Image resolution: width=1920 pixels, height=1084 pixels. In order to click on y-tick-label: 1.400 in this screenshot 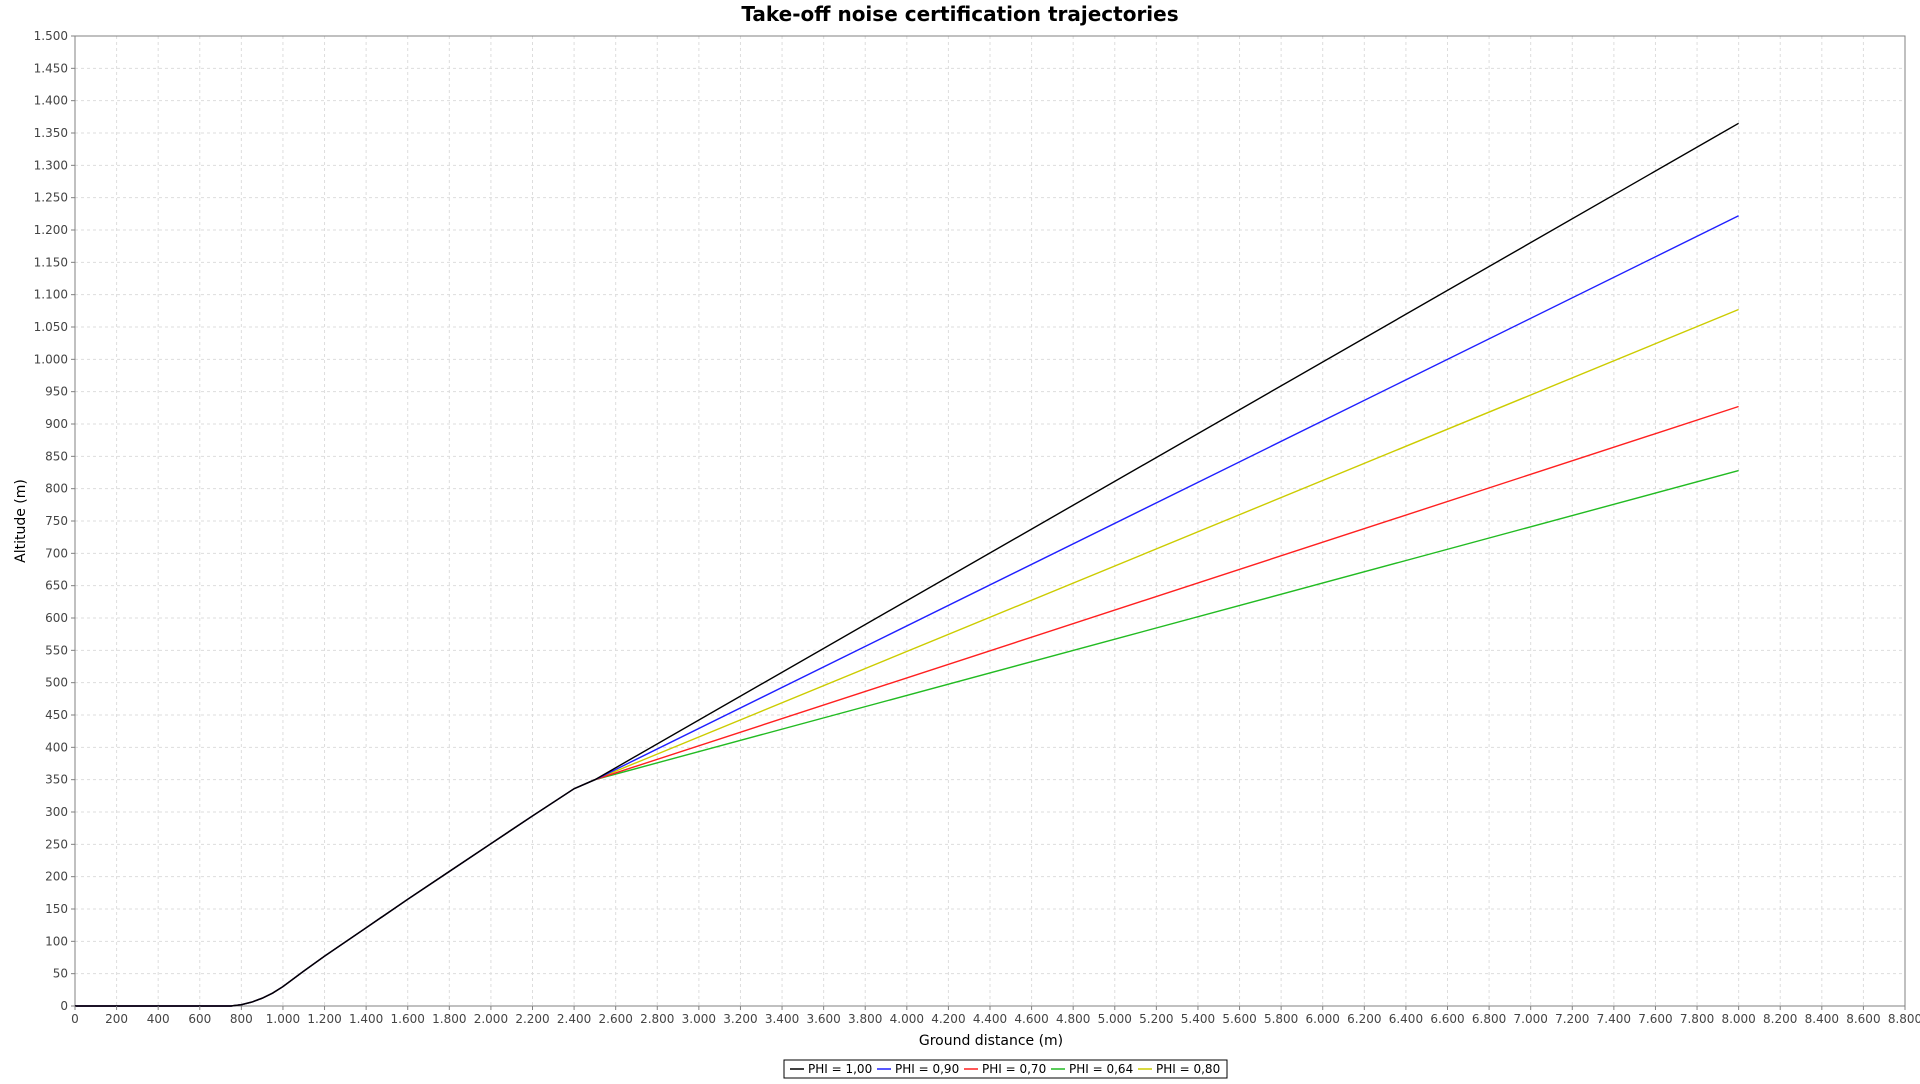, I will do `click(51, 101)`.